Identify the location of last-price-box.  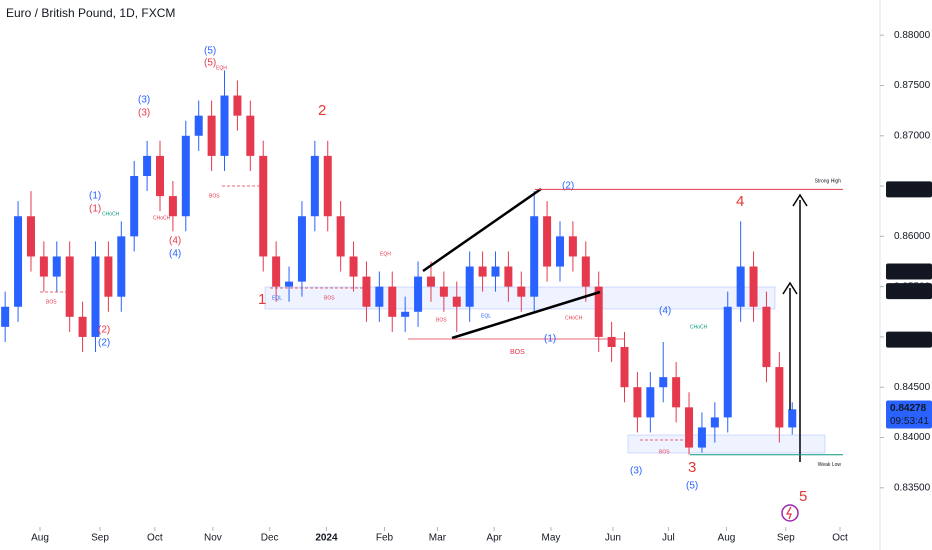
(909, 414).